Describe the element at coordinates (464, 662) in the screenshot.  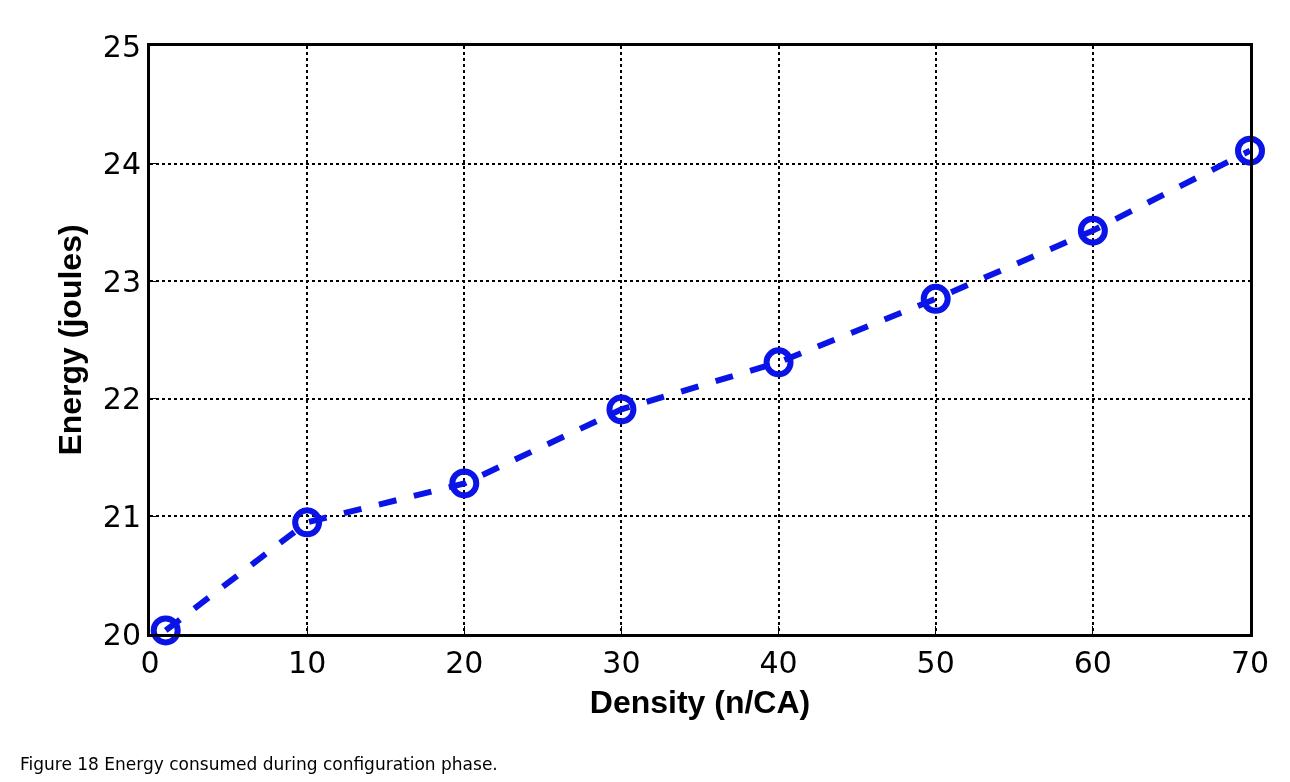
I see `x-tick-label: 20` at that location.